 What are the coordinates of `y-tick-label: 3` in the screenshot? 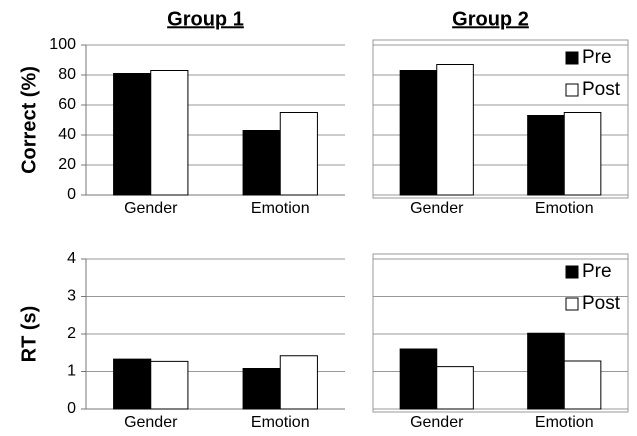 It's located at (71, 296).